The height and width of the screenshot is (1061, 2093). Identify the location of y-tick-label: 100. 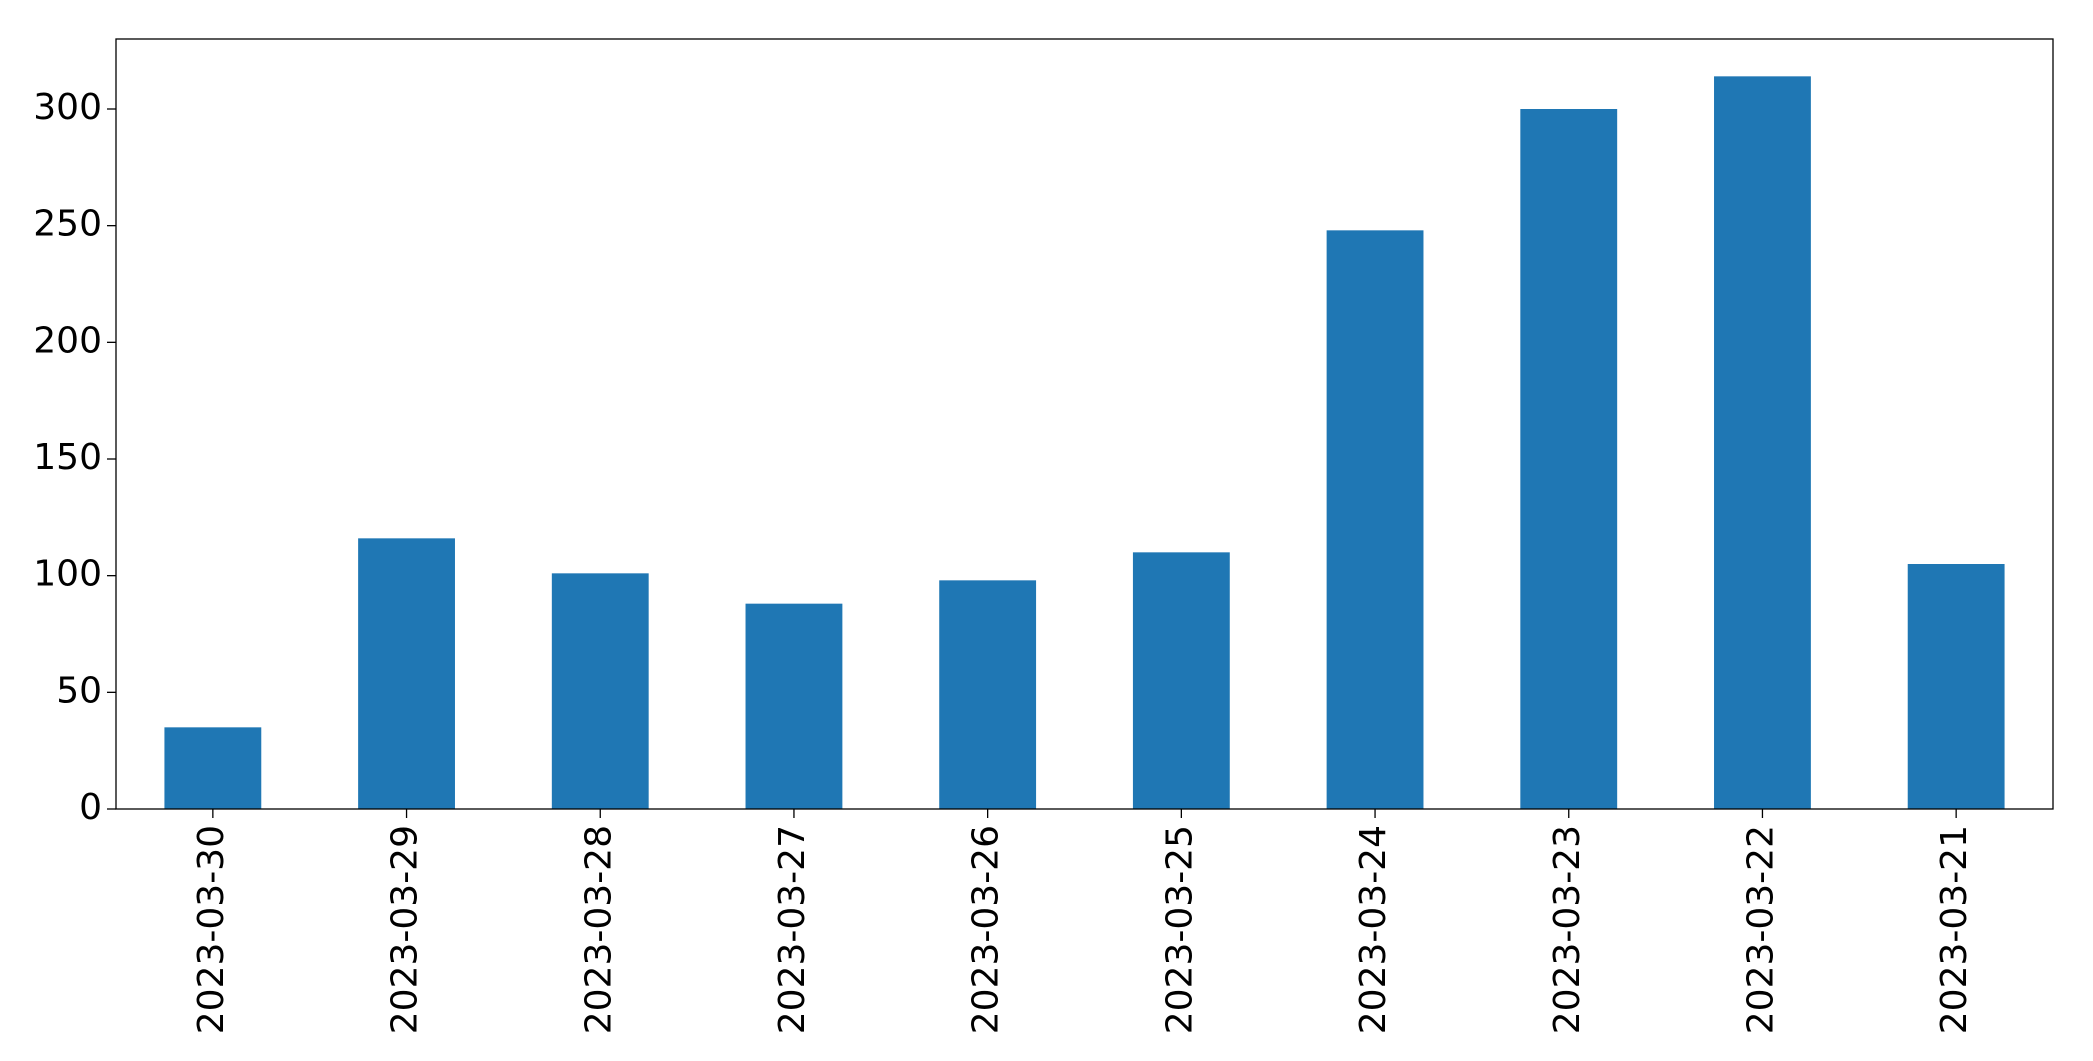
(67, 574).